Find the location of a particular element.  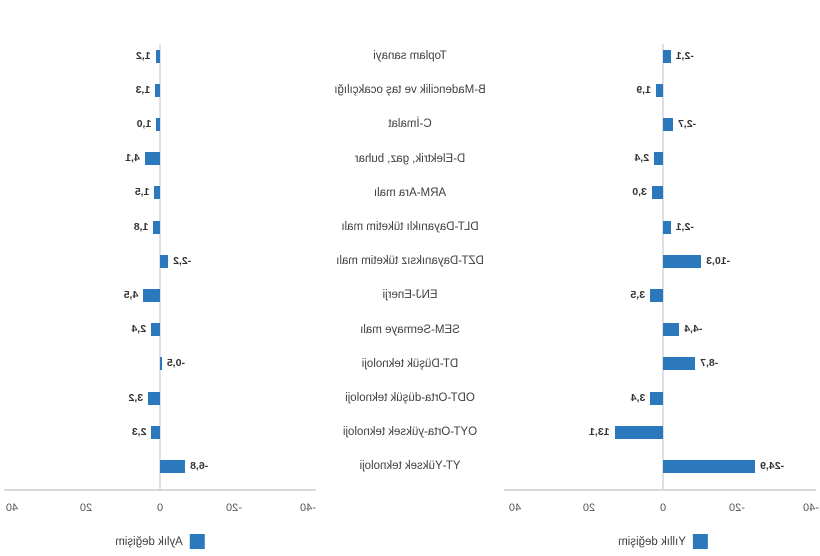

value-label-aylik-12: -6,8 is located at coordinates (199, 465).